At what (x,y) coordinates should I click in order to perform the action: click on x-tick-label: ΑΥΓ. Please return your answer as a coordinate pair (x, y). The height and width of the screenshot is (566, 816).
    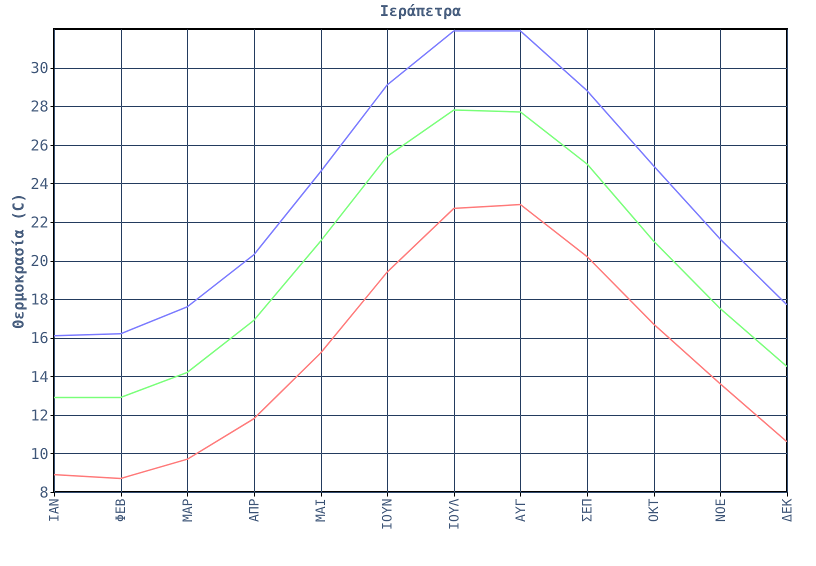
    Looking at the image, I should click on (521, 510).